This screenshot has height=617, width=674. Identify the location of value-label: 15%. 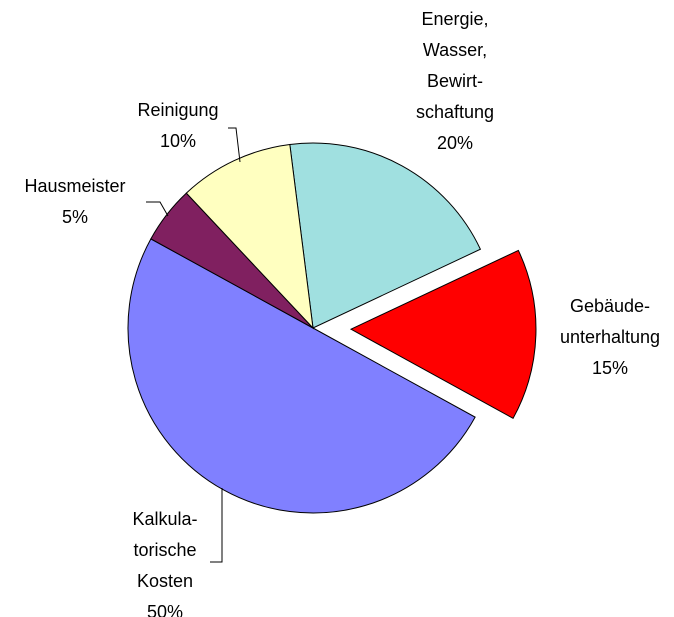
(610, 368).